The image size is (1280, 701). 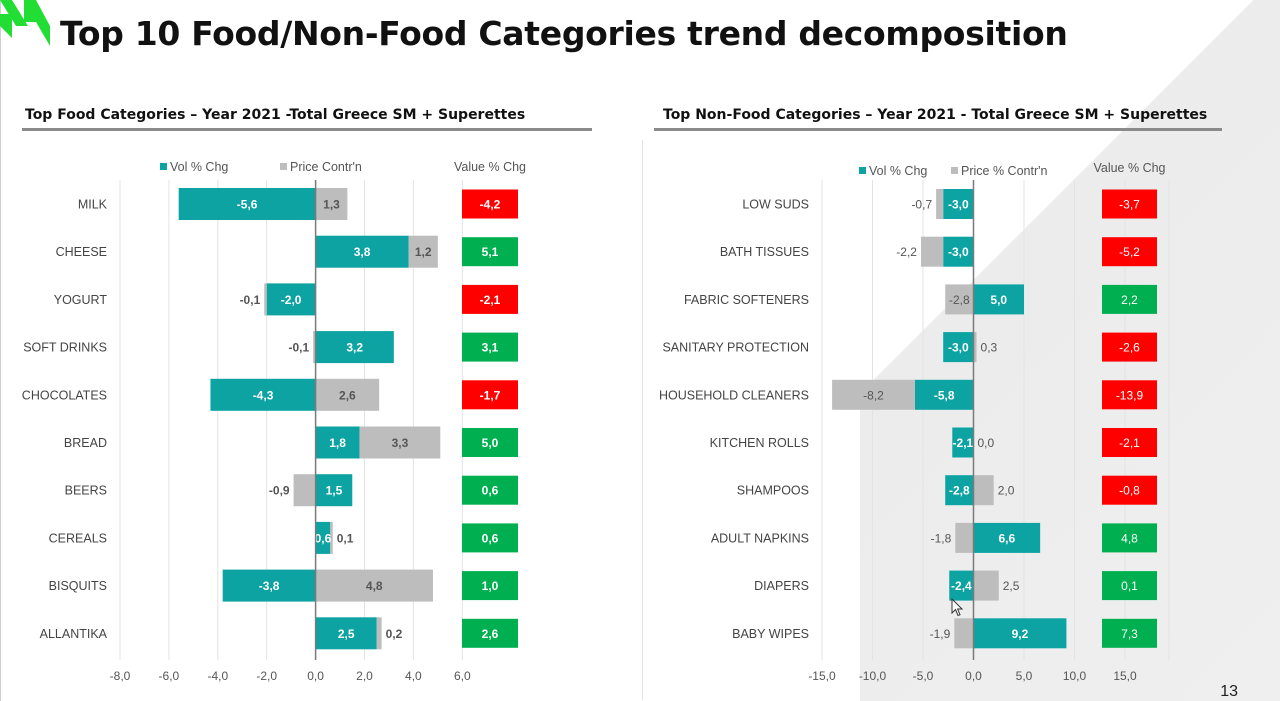 I want to click on category-label: SANITARY PROTECTION, so click(x=735, y=348).